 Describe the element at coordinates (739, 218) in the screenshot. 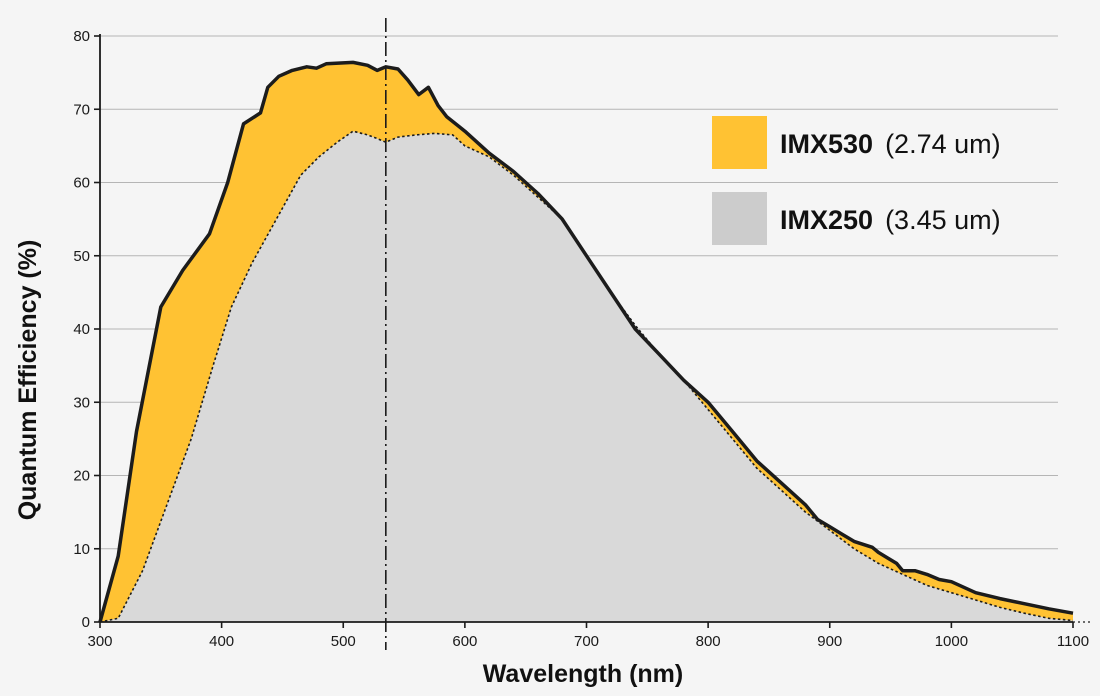

I see `legend-swatch-imx250` at that location.